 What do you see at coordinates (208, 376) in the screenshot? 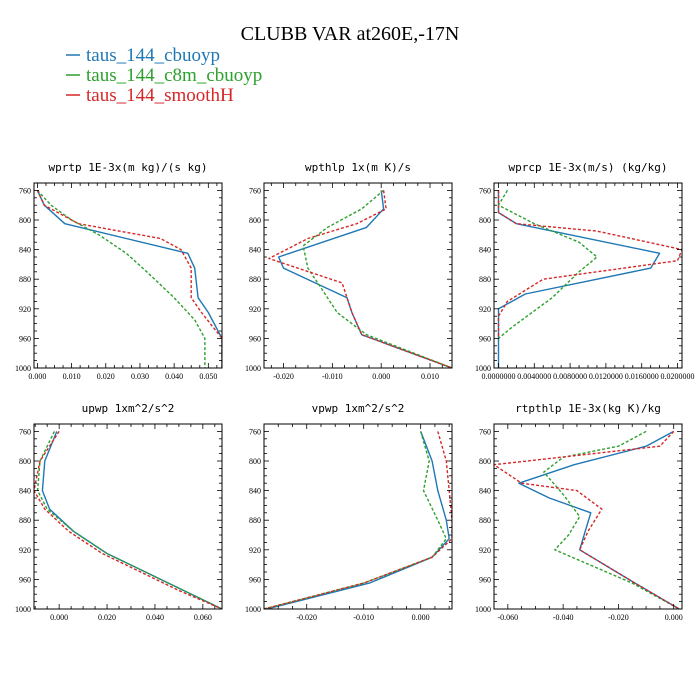
I see `x-tick-label: 0.050` at bounding box center [208, 376].